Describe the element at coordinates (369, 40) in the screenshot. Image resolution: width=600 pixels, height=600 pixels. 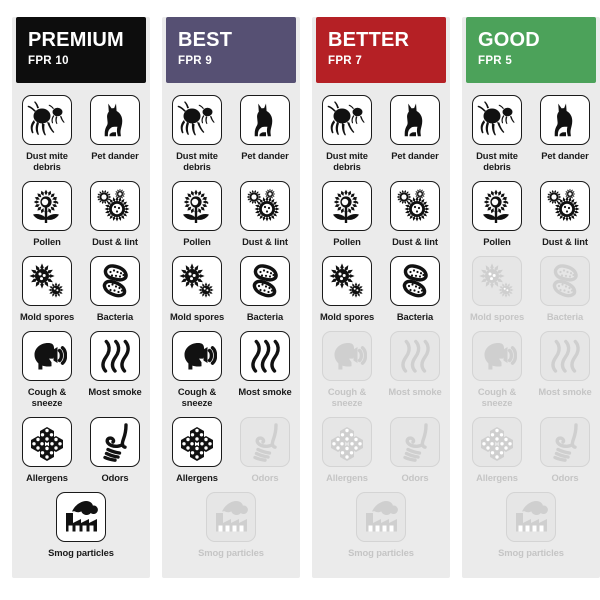
I see `column-title: BETTER` at that location.